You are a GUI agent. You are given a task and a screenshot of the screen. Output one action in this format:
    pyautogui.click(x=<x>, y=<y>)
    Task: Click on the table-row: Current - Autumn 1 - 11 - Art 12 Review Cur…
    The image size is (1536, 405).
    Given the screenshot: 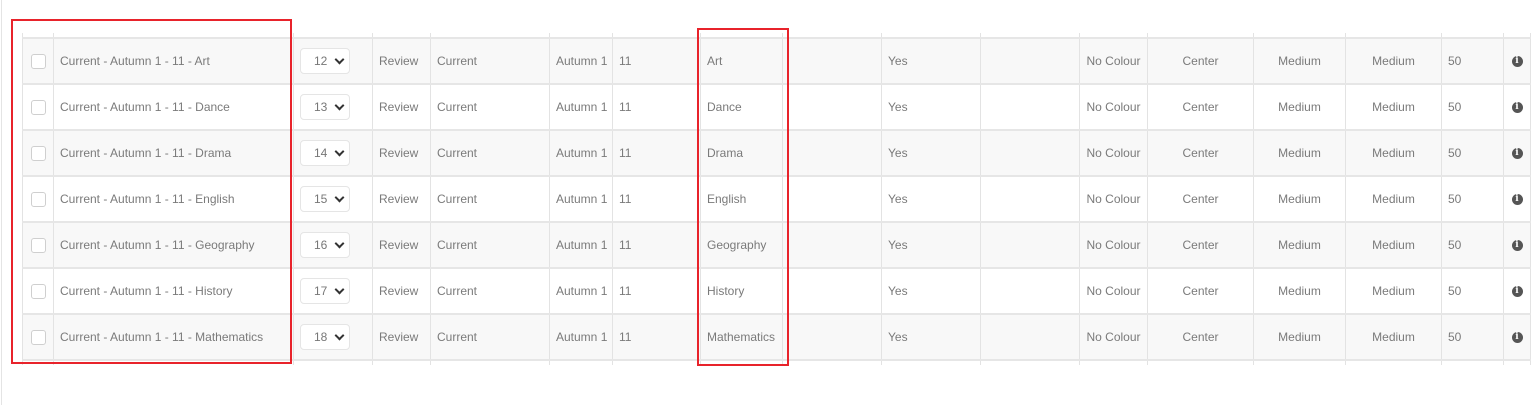 What is the action you would take?
    pyautogui.click(x=776, y=60)
    